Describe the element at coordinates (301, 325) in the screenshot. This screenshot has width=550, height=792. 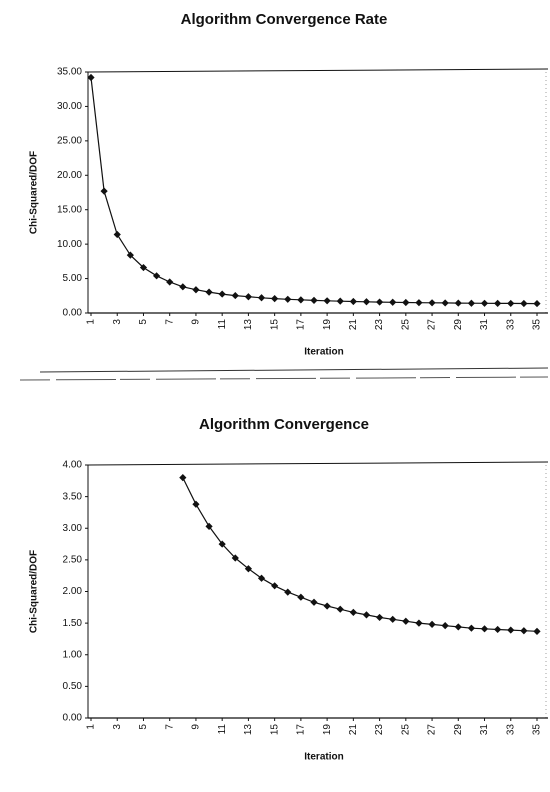
I see `x-tick-label: 17` at that location.